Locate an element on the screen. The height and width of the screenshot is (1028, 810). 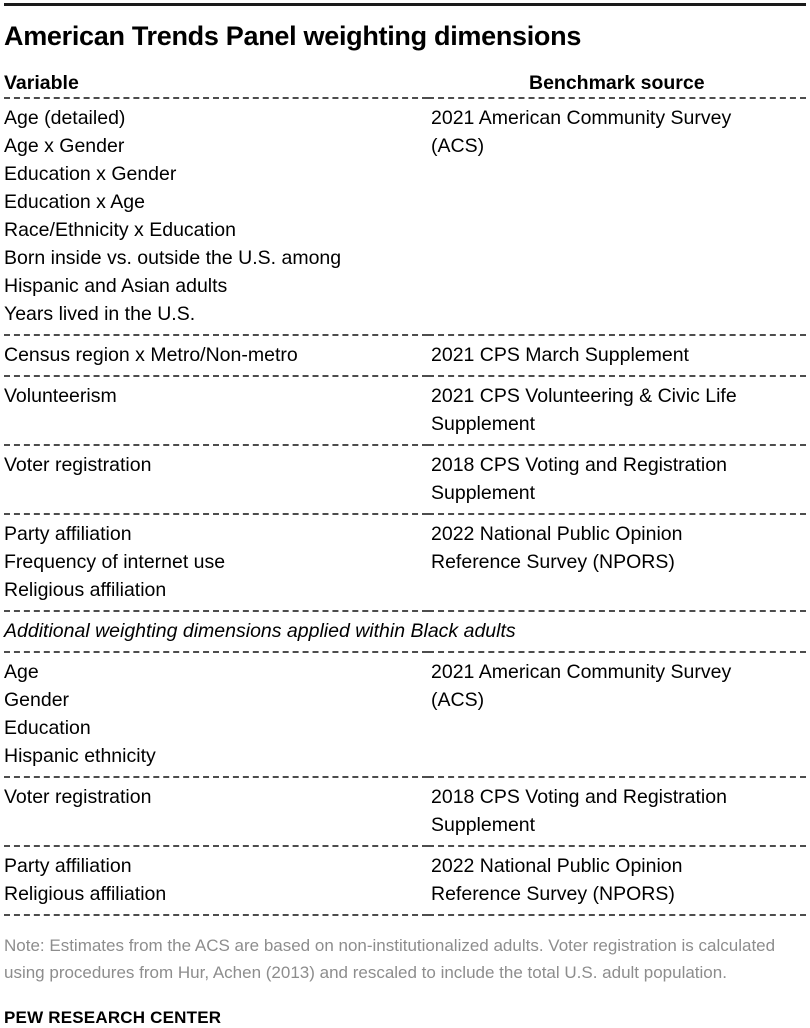
variable-label: Education is located at coordinates (47, 728).